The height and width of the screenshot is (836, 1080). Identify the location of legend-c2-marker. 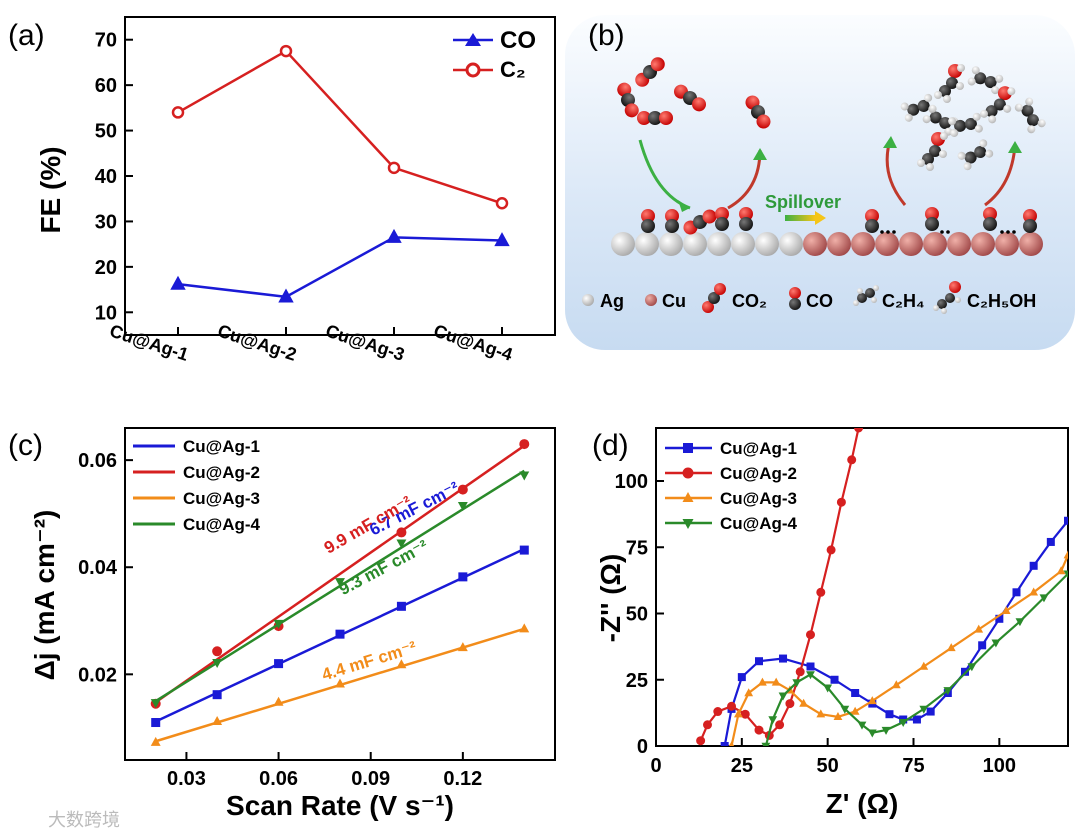
(473, 70).